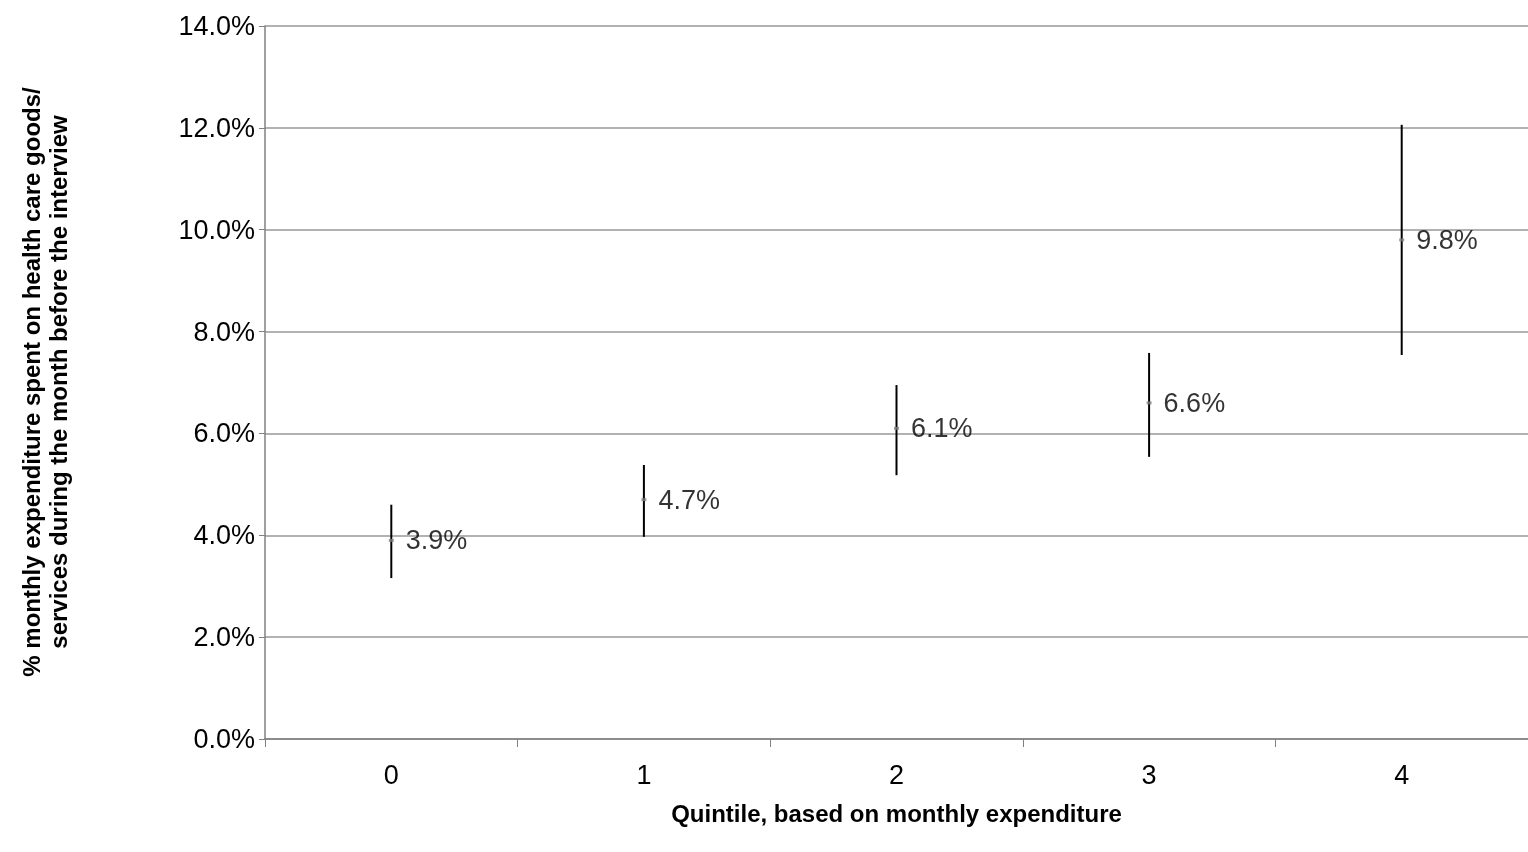 Image resolution: width=1528 pixels, height=852 pixels. Describe the element at coordinates (216, 127) in the screenshot. I see `y-tick-label: 12.0%` at that location.